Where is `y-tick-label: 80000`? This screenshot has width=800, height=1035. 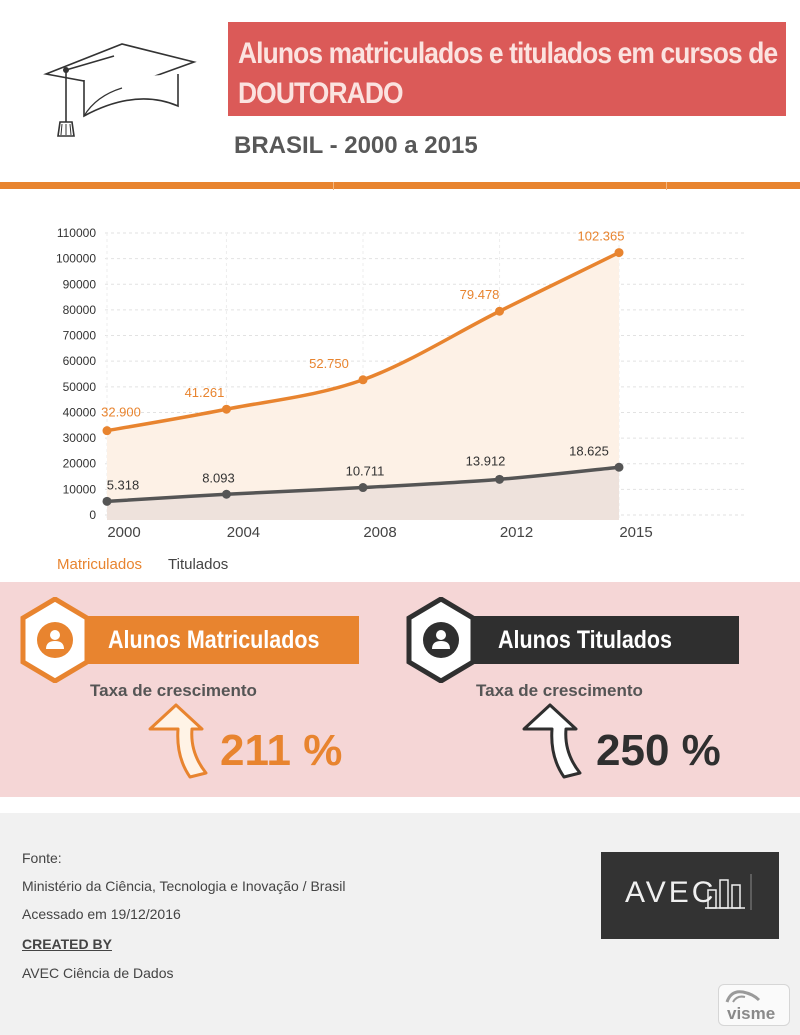
y-tick-label: 80000 is located at coordinates (80, 310).